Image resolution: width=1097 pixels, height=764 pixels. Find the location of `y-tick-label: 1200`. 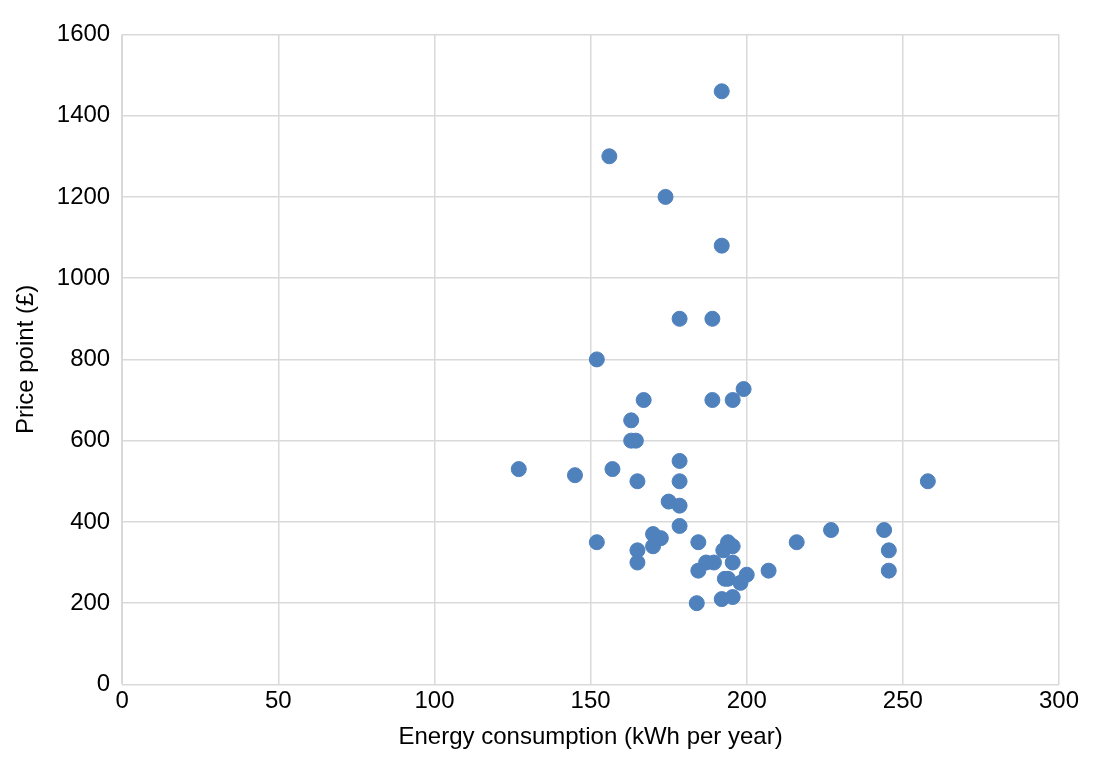

y-tick-label: 1200 is located at coordinates (83, 195).